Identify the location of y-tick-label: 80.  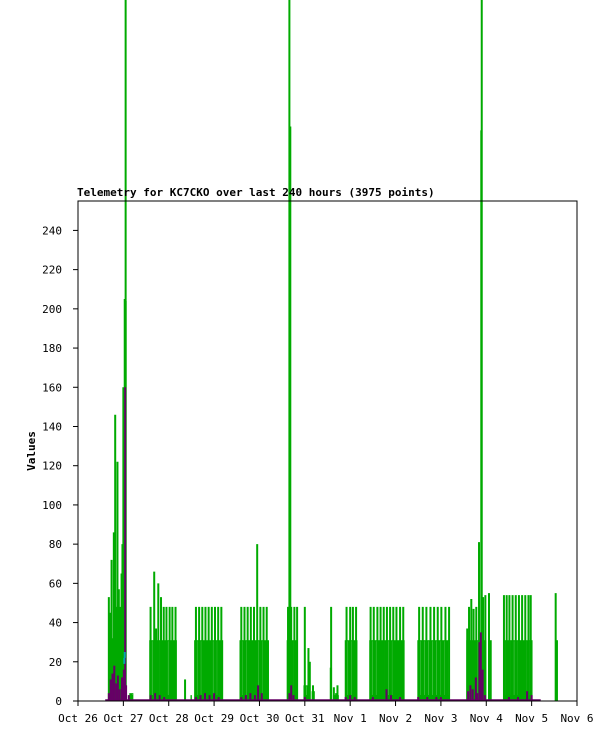
(55, 544).